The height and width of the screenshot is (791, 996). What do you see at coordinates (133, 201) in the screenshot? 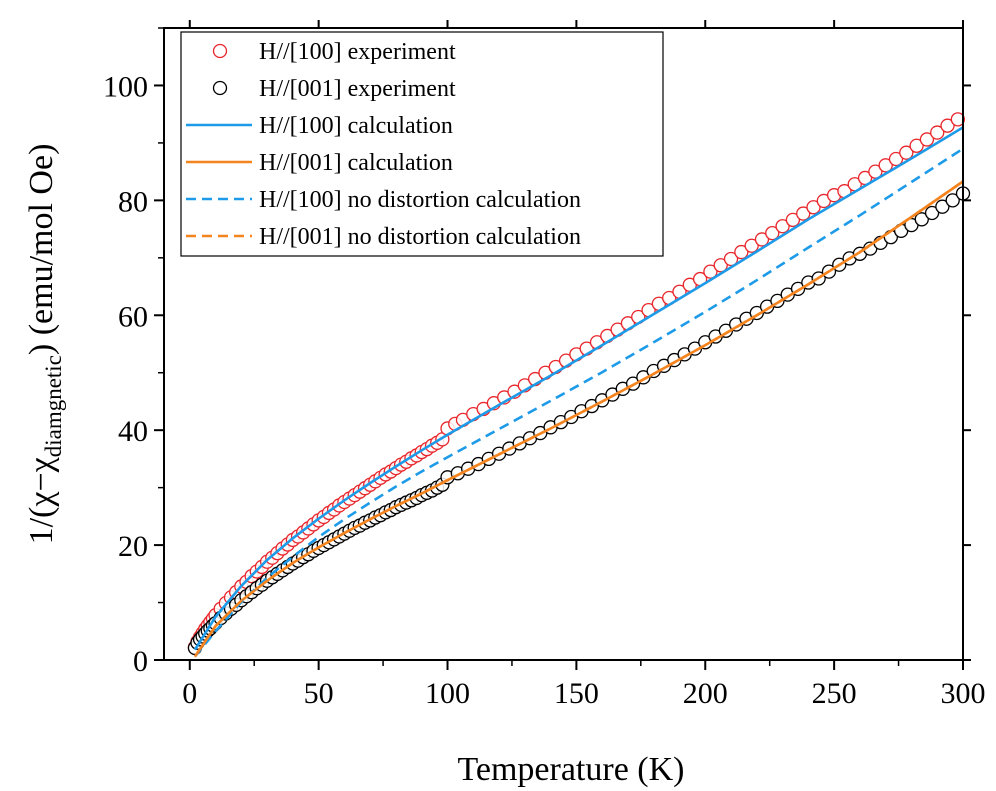
I see `y-tick-label-80: 80` at bounding box center [133, 201].